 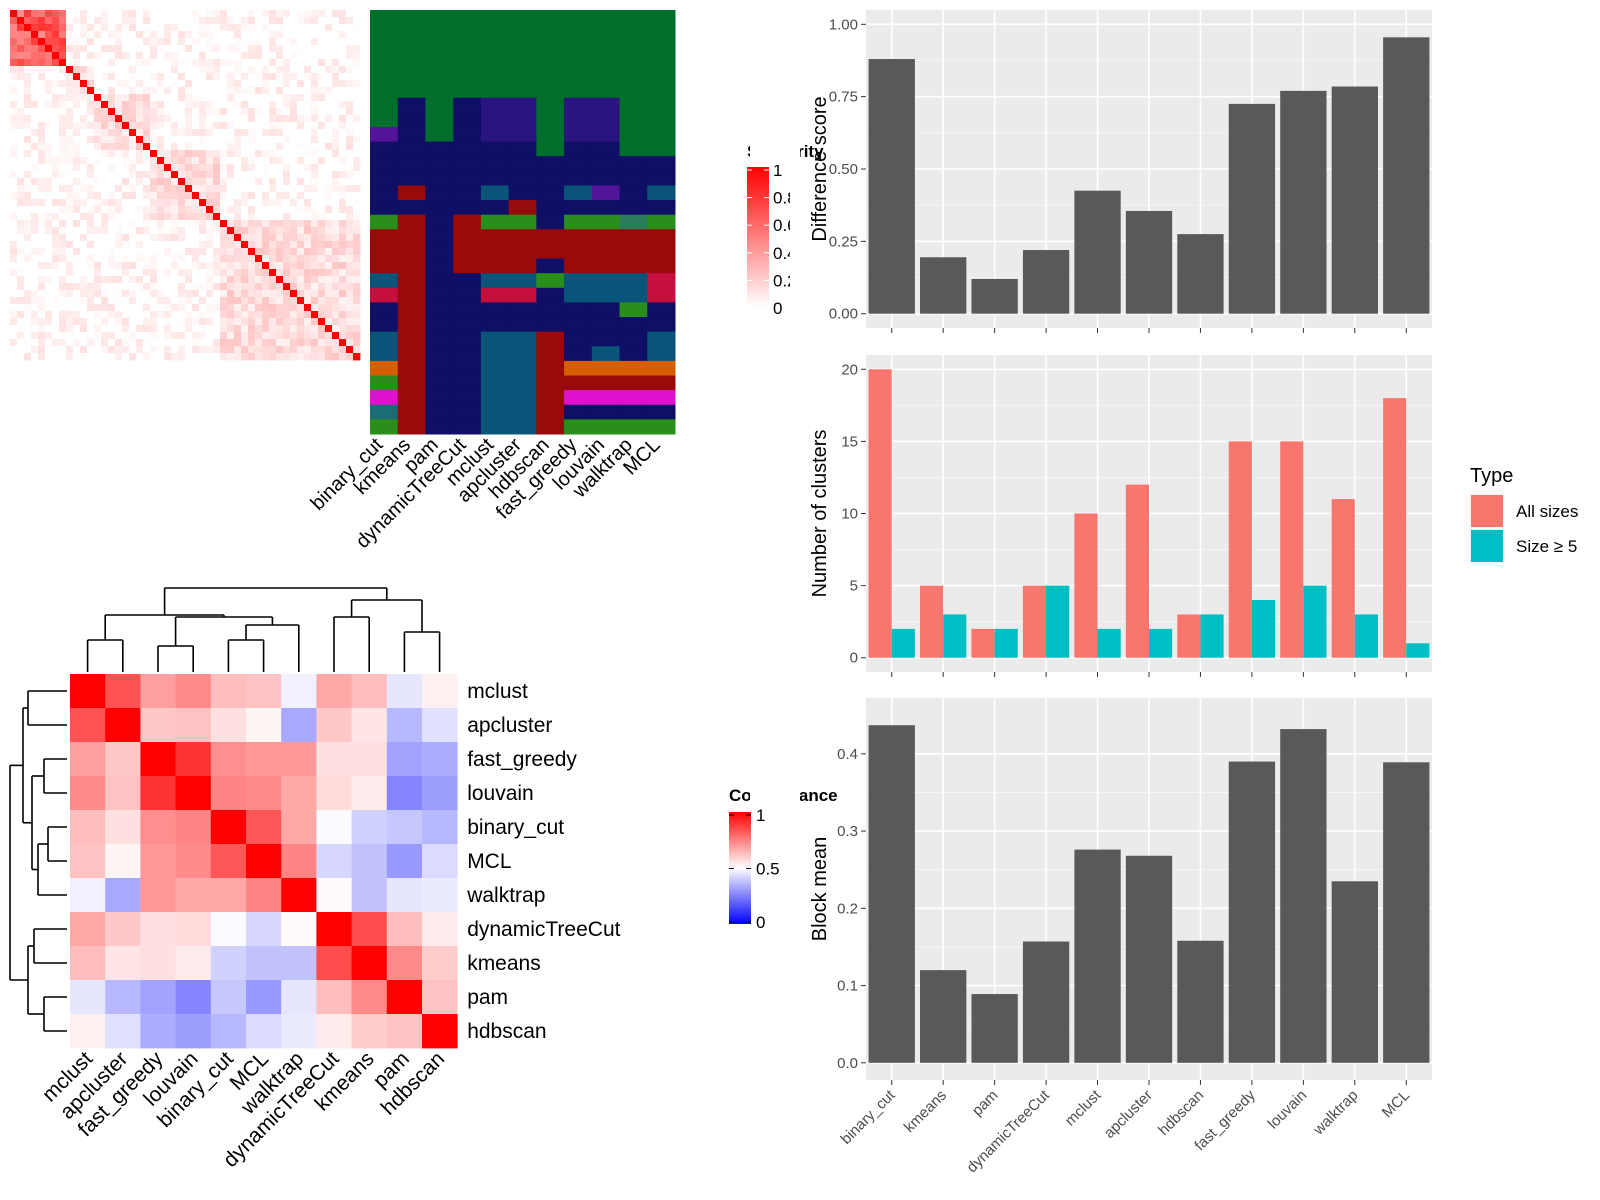 What do you see at coordinates (1128, 1114) in the screenshot?
I see `x-category-label: apcluster` at bounding box center [1128, 1114].